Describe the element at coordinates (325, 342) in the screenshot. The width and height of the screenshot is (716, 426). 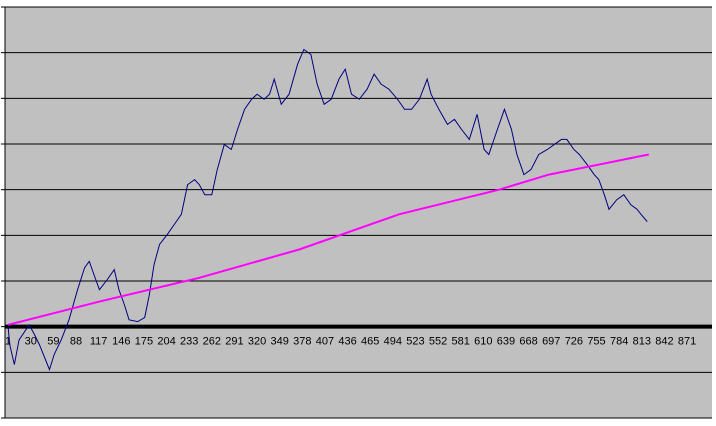
I see `x-tick-label: 407` at that location.